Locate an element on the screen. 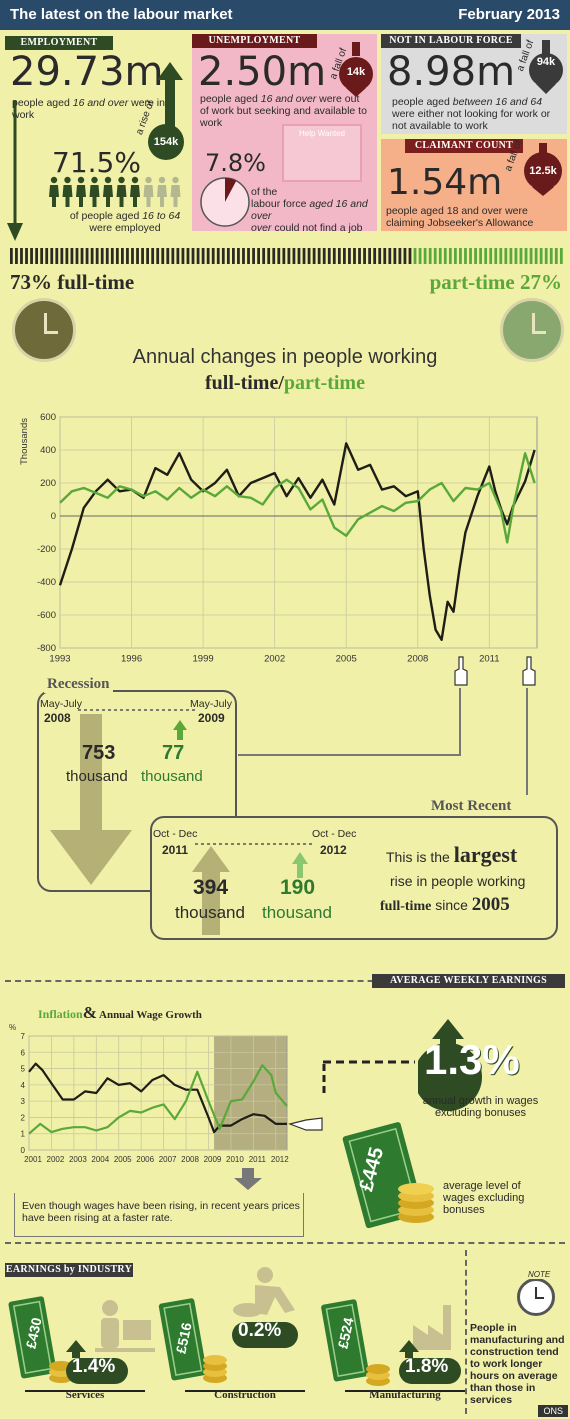  construction-growth-badge is located at coordinates (265, 1335).